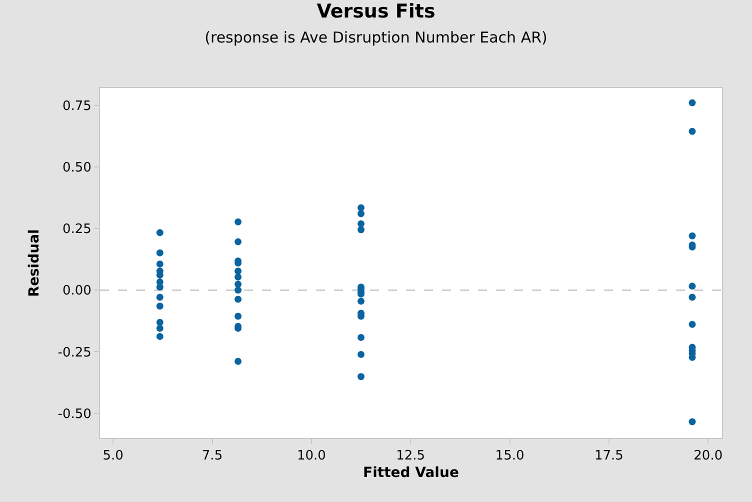 The height and width of the screenshot is (502, 752). I want to click on x-tick-label: 7.5, so click(212, 456).